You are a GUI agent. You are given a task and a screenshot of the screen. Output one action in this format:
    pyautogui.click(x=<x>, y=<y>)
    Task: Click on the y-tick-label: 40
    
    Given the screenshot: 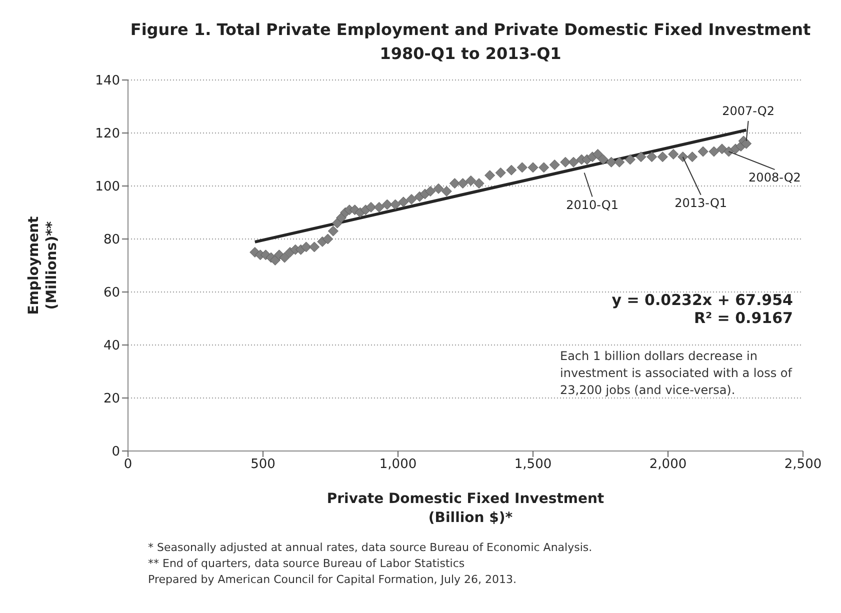 What is the action you would take?
    pyautogui.click(x=111, y=346)
    